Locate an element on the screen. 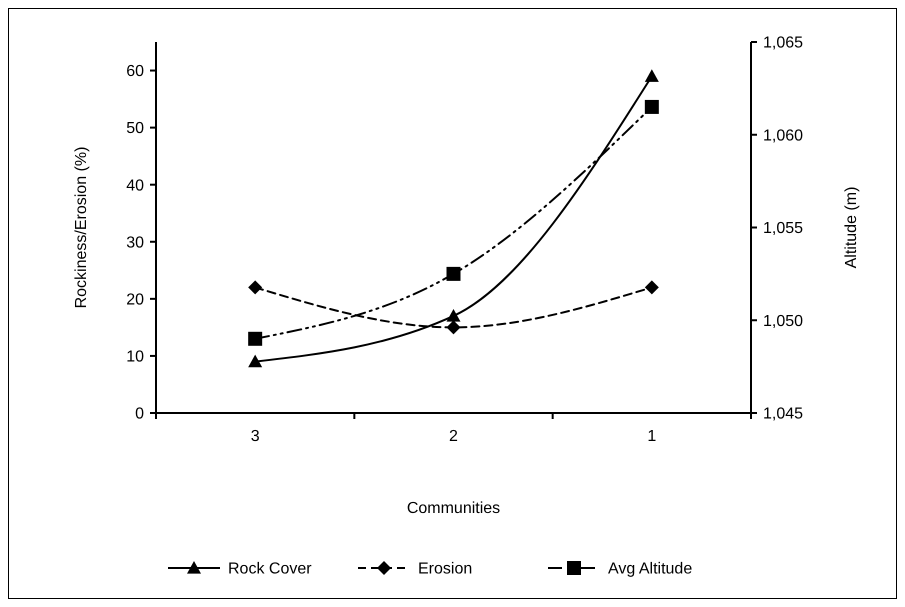 The image size is (905, 607). y-tick-label: 10 is located at coordinates (135, 357).